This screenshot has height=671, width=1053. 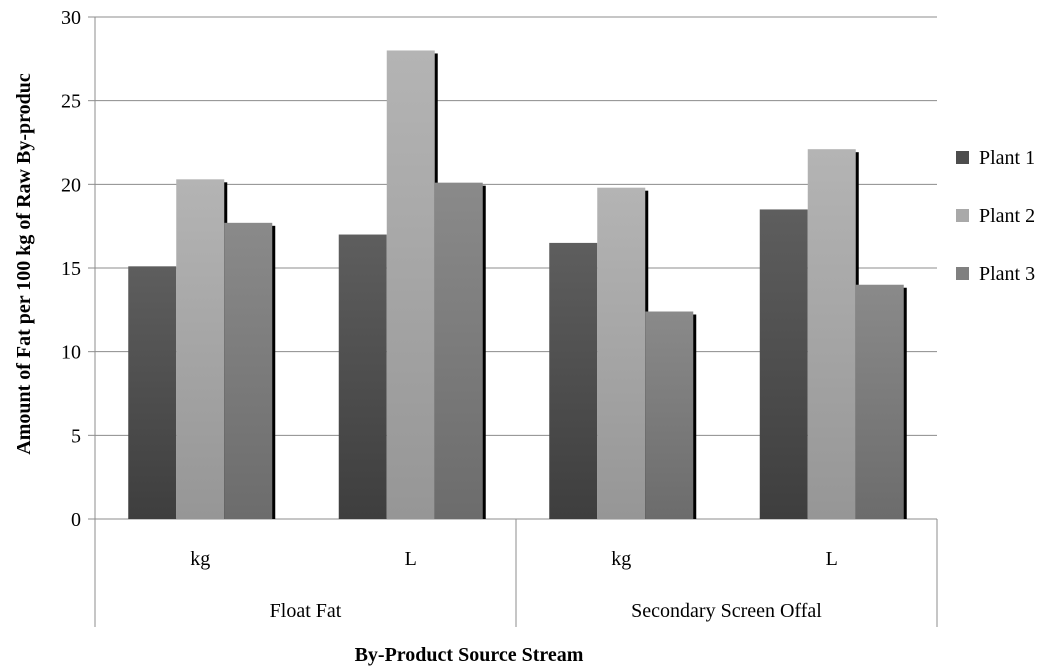 I want to click on y-tick-label: 0, so click(x=76, y=520).